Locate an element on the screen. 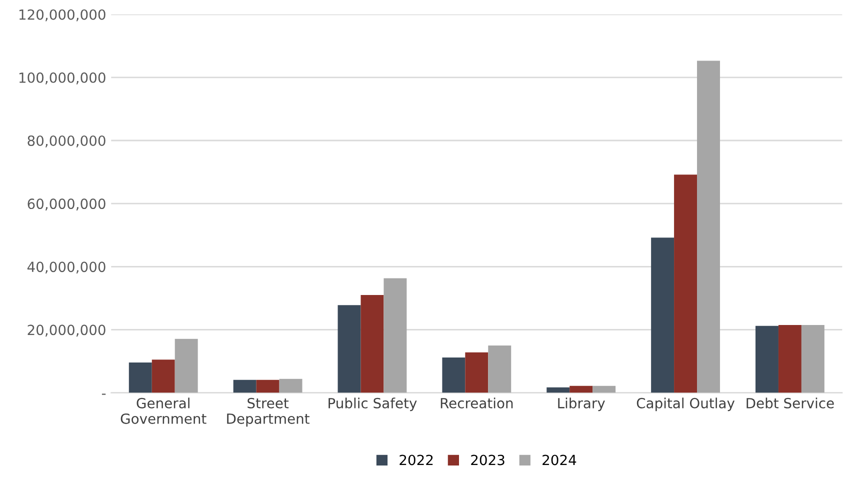 The image size is (855, 479). x-tick-label: Street Department is located at coordinates (268, 412).